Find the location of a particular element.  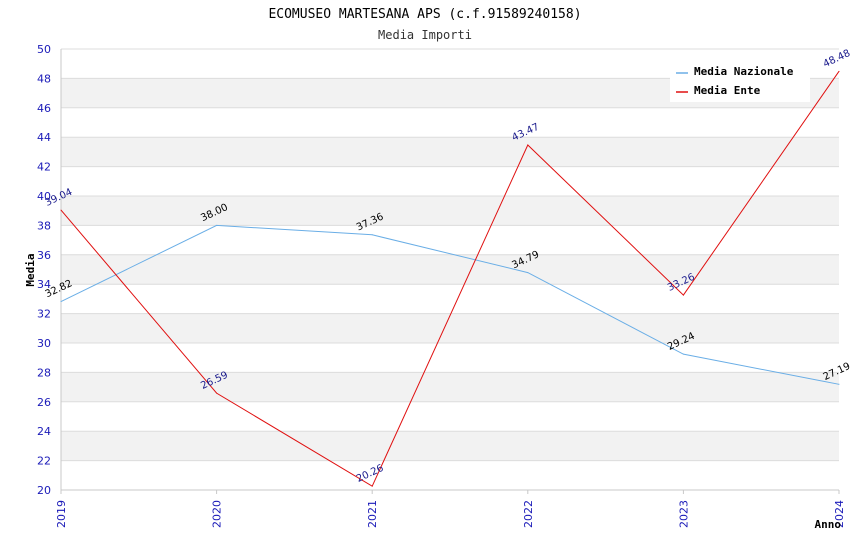

chart-title: ECOMUSEO MARTESANA APS (c.f.91589240158) is located at coordinates (424, 14).